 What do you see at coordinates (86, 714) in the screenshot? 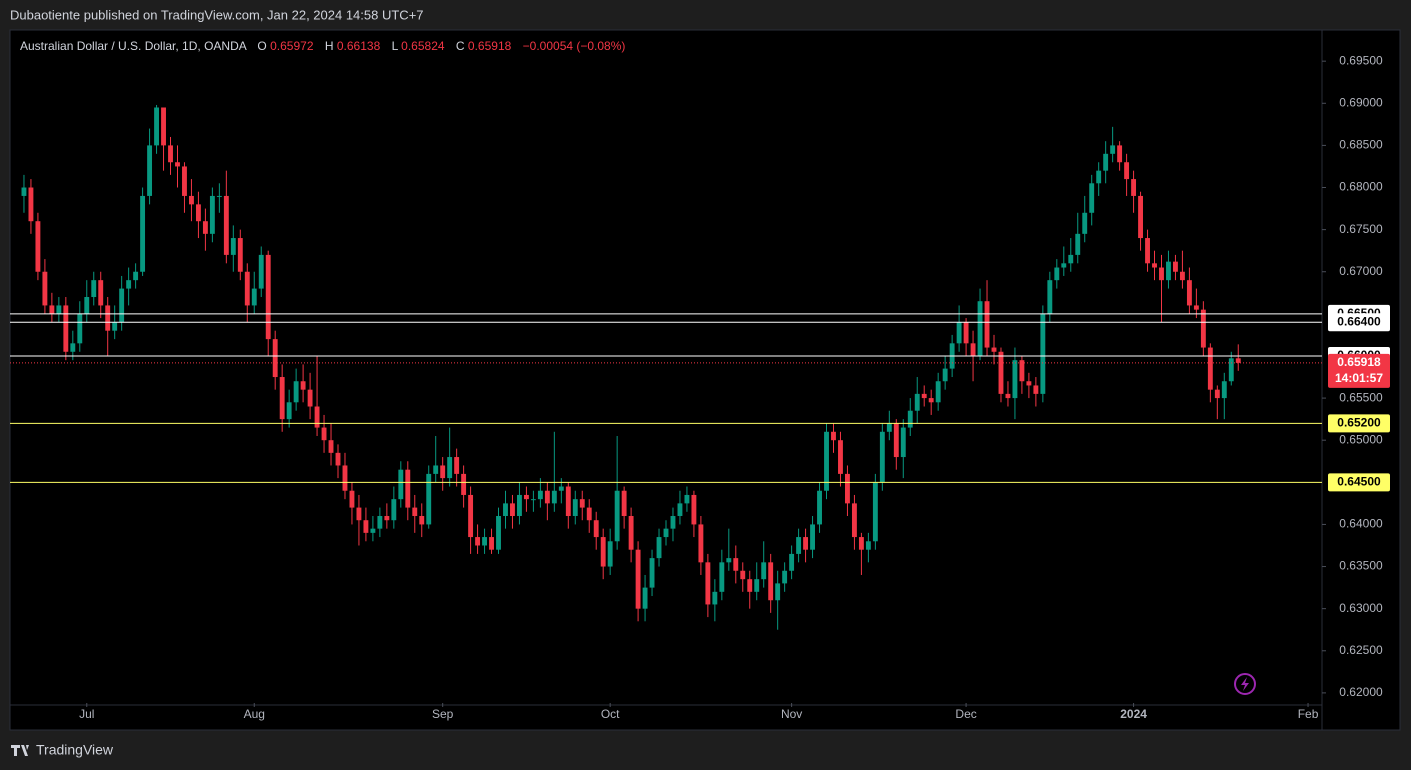
I see `x-tick-label: Jul` at bounding box center [86, 714].